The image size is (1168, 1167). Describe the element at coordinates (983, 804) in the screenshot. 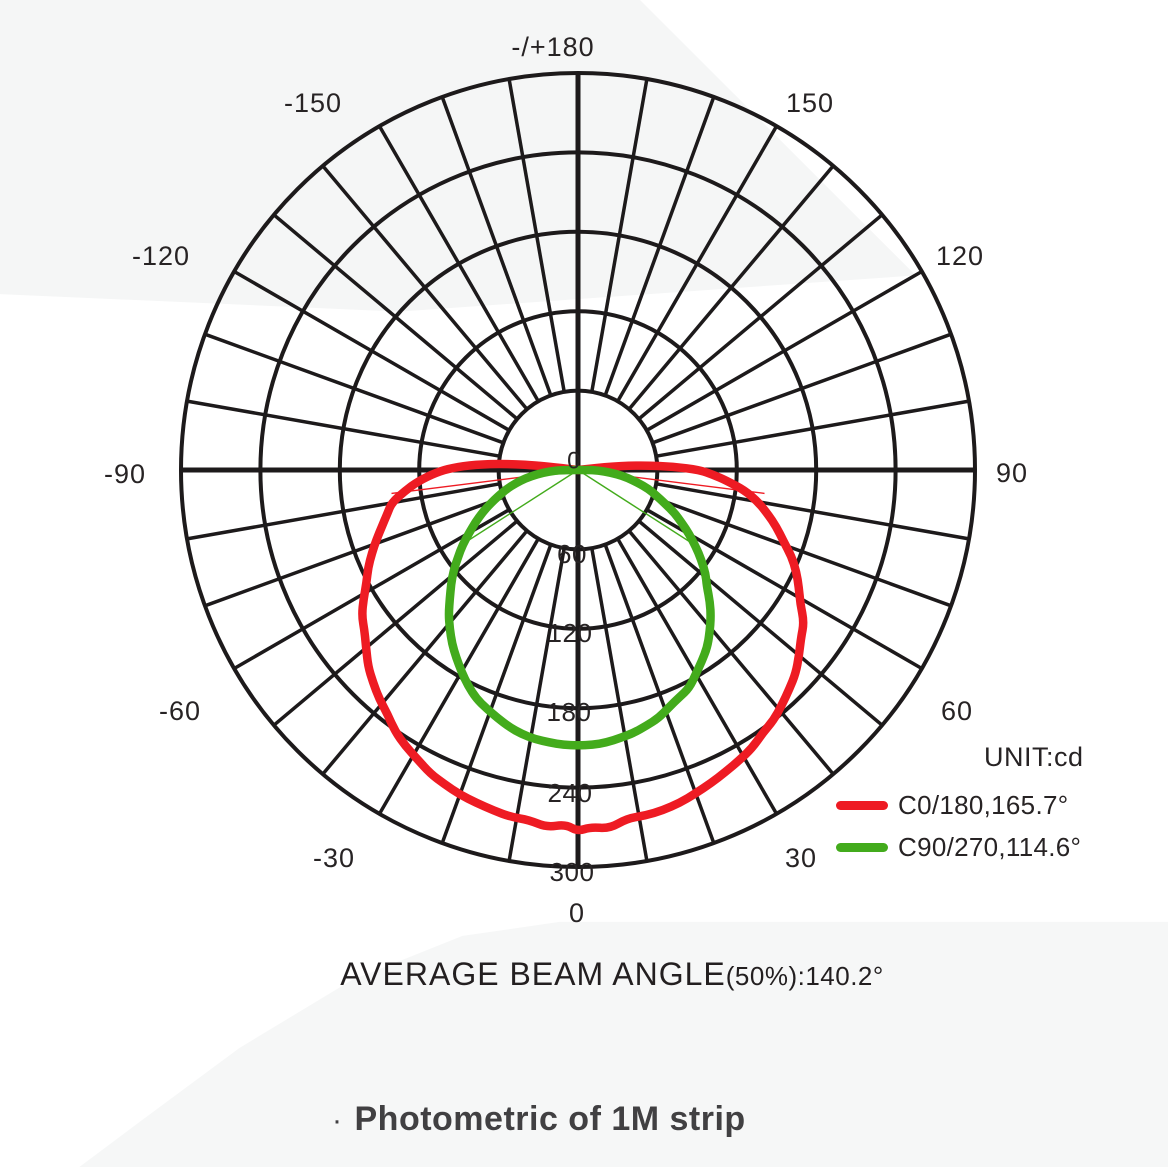

I see `legend-label-c0-180: C0/180,165.7°` at that location.